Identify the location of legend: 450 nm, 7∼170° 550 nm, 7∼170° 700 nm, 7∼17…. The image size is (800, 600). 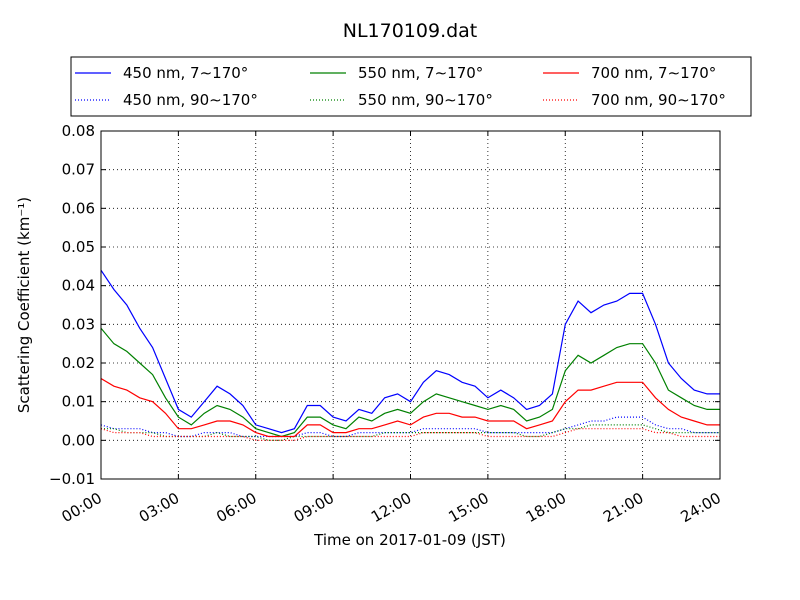
(411, 86).